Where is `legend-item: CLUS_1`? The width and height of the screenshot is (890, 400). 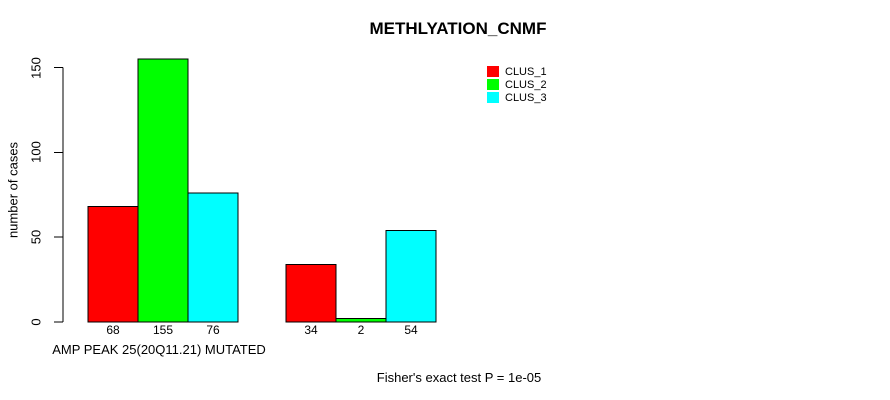
legend-item: CLUS_1 is located at coordinates (517, 71).